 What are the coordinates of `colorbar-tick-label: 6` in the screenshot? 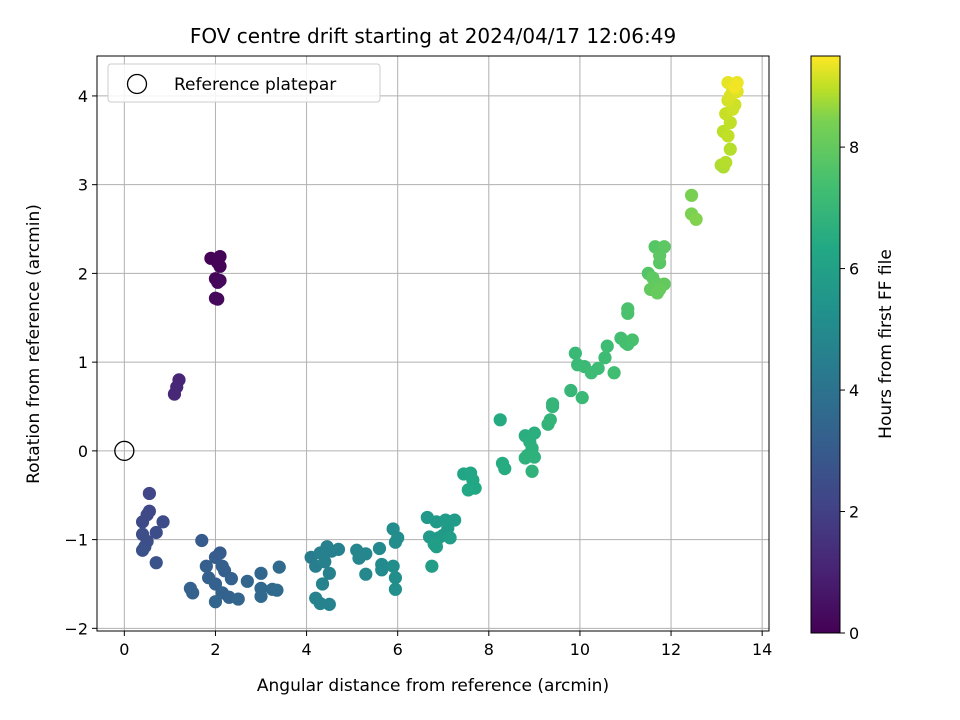 It's located at (854, 269).